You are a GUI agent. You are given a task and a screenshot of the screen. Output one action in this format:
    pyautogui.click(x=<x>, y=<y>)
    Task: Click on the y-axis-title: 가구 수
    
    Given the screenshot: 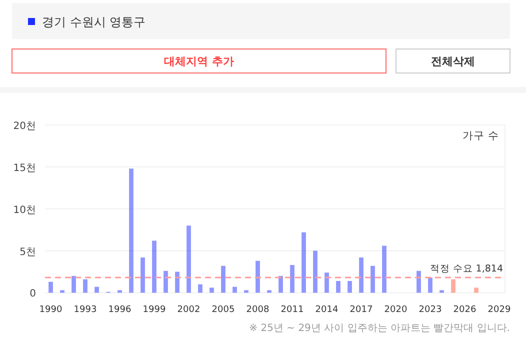 What is the action you would take?
    pyautogui.click(x=480, y=136)
    